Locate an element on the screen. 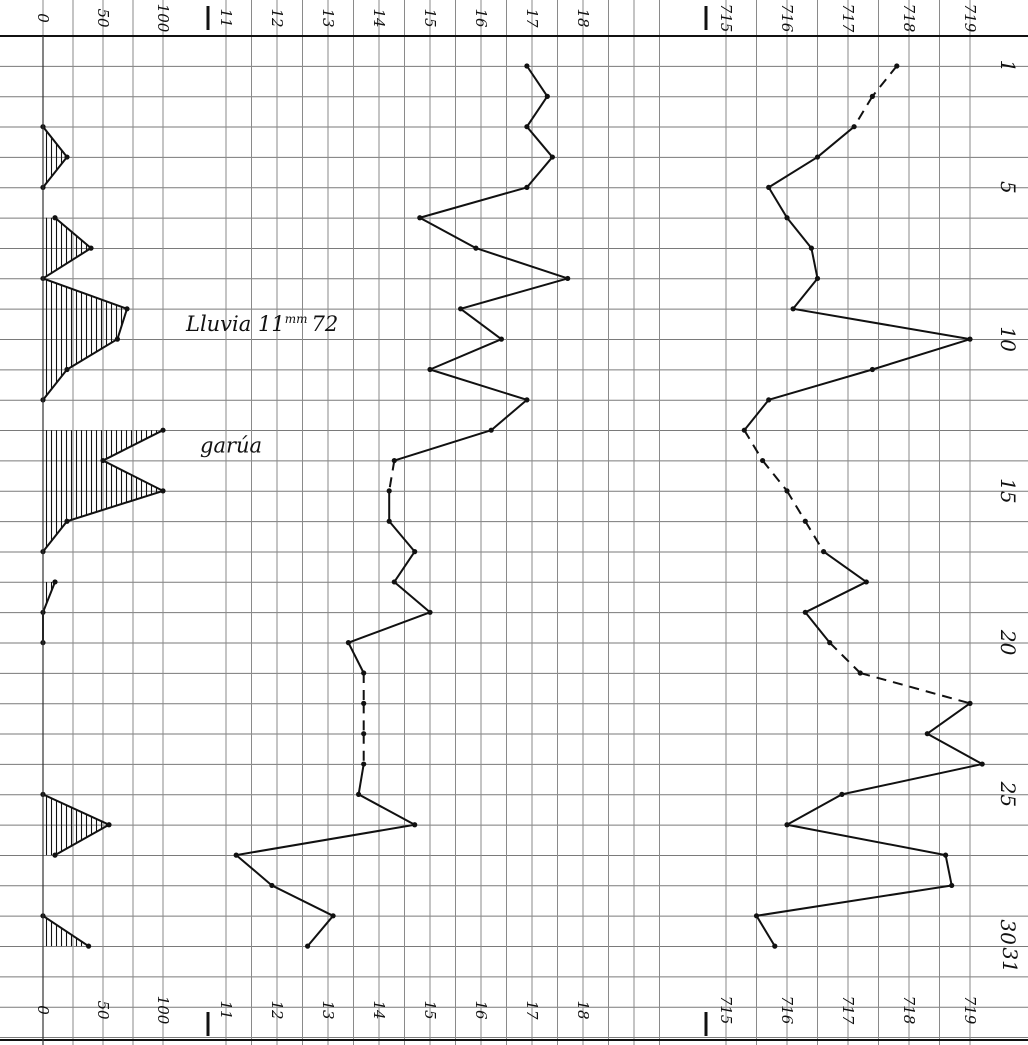  temperature-tick-label-top: 13 is located at coordinates (328, 17).